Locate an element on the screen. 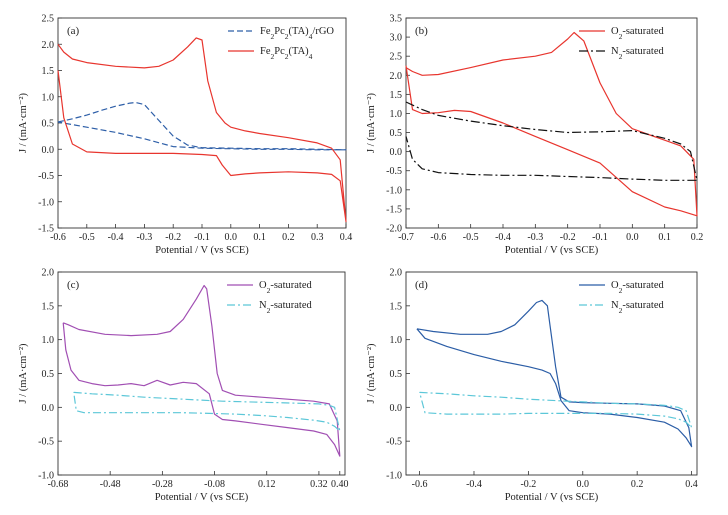  x-tick-label: -0.48 is located at coordinates (110, 484).